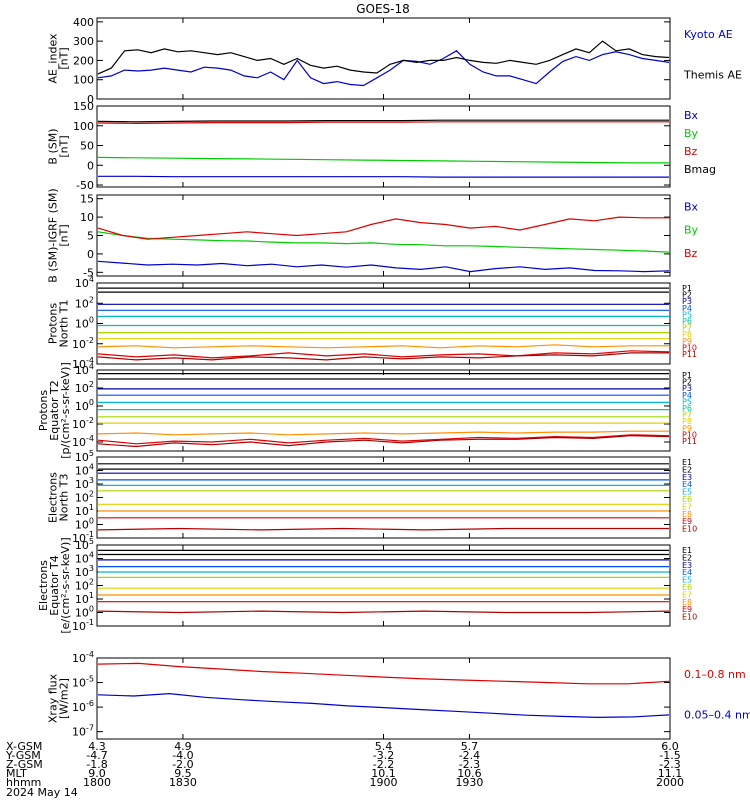  I want to click on series-line-kyoto-ae, so click(383, 68).